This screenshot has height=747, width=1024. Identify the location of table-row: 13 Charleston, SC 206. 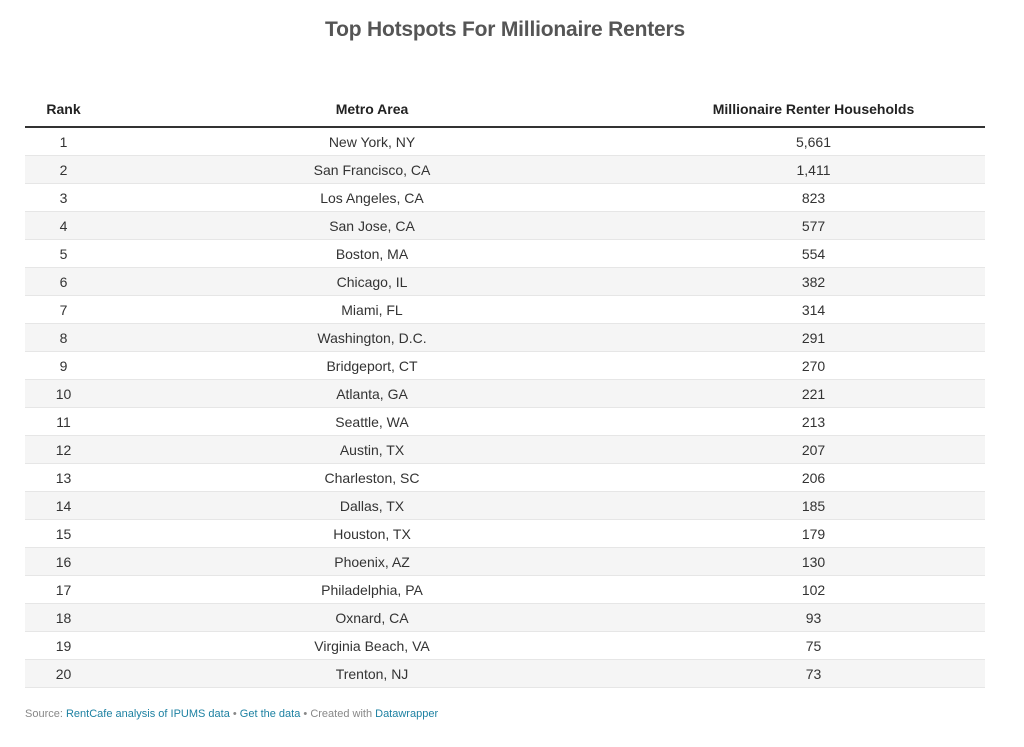
(505, 477).